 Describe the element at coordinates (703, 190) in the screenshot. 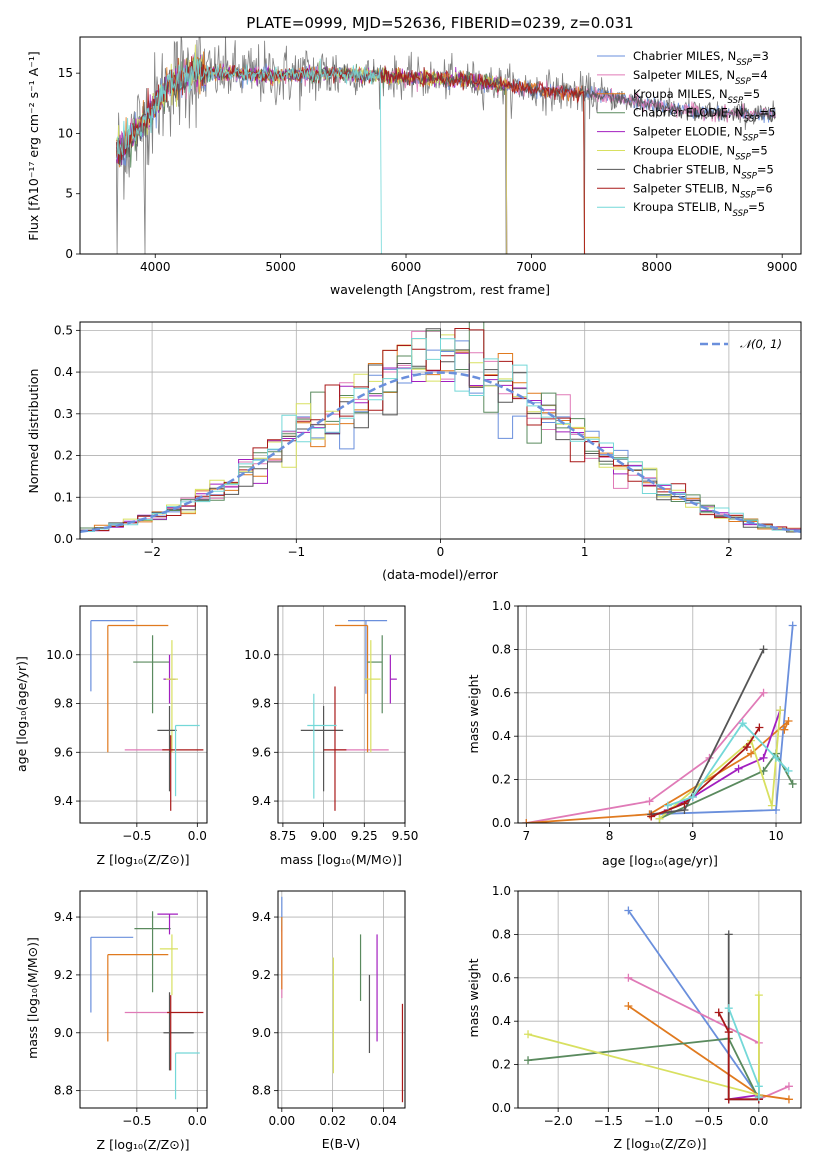

I see `legend-entry: Salpeter STELIB, NSSP=6` at that location.